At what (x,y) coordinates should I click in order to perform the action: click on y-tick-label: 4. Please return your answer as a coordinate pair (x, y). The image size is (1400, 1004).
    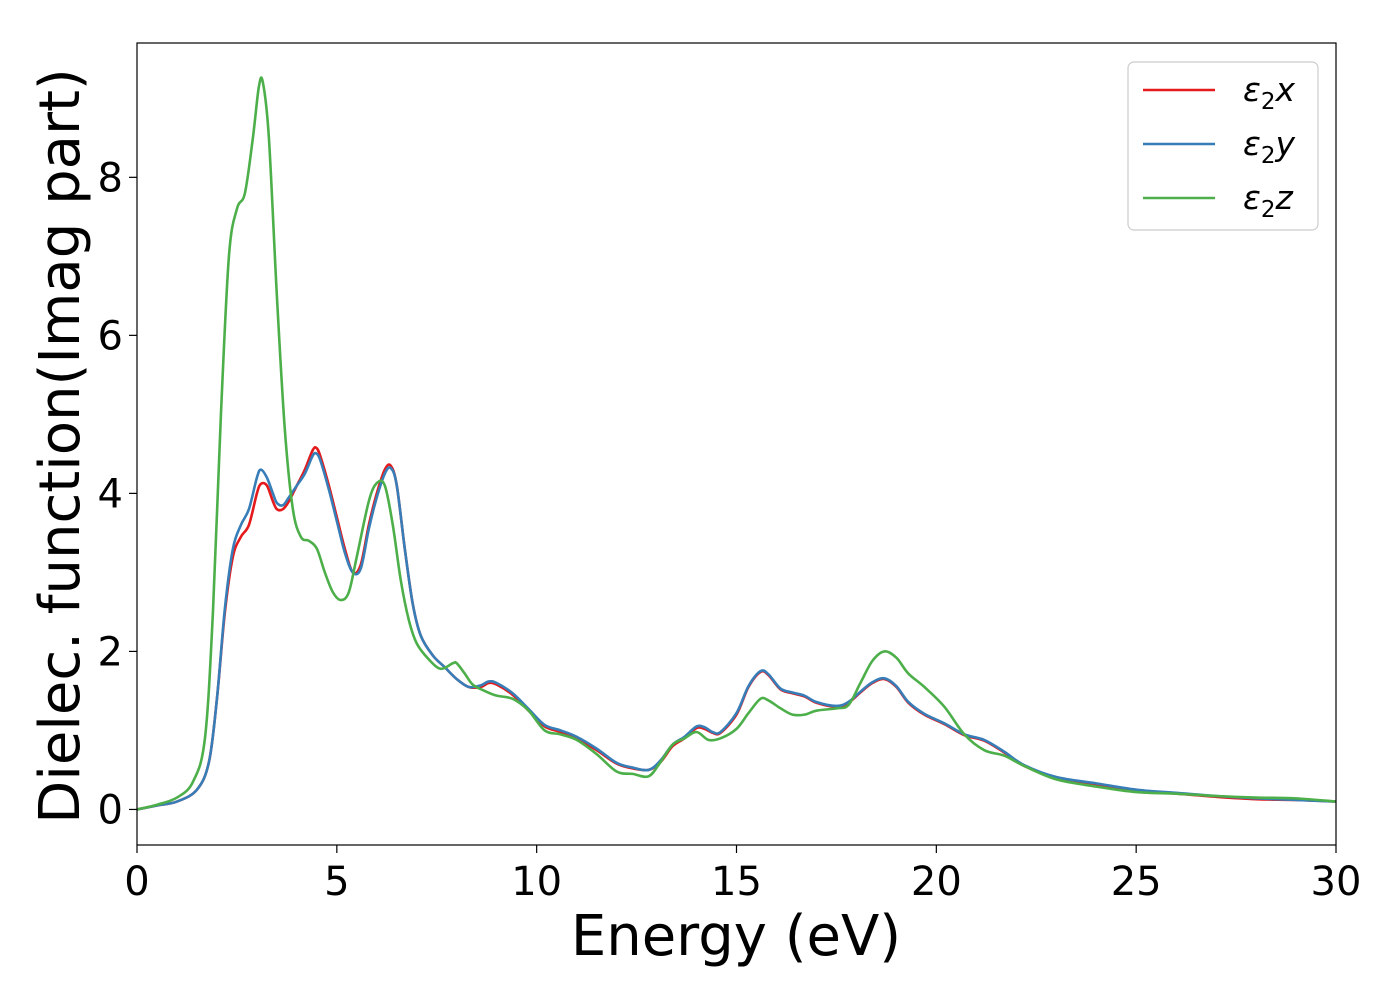
    Looking at the image, I should click on (110, 494).